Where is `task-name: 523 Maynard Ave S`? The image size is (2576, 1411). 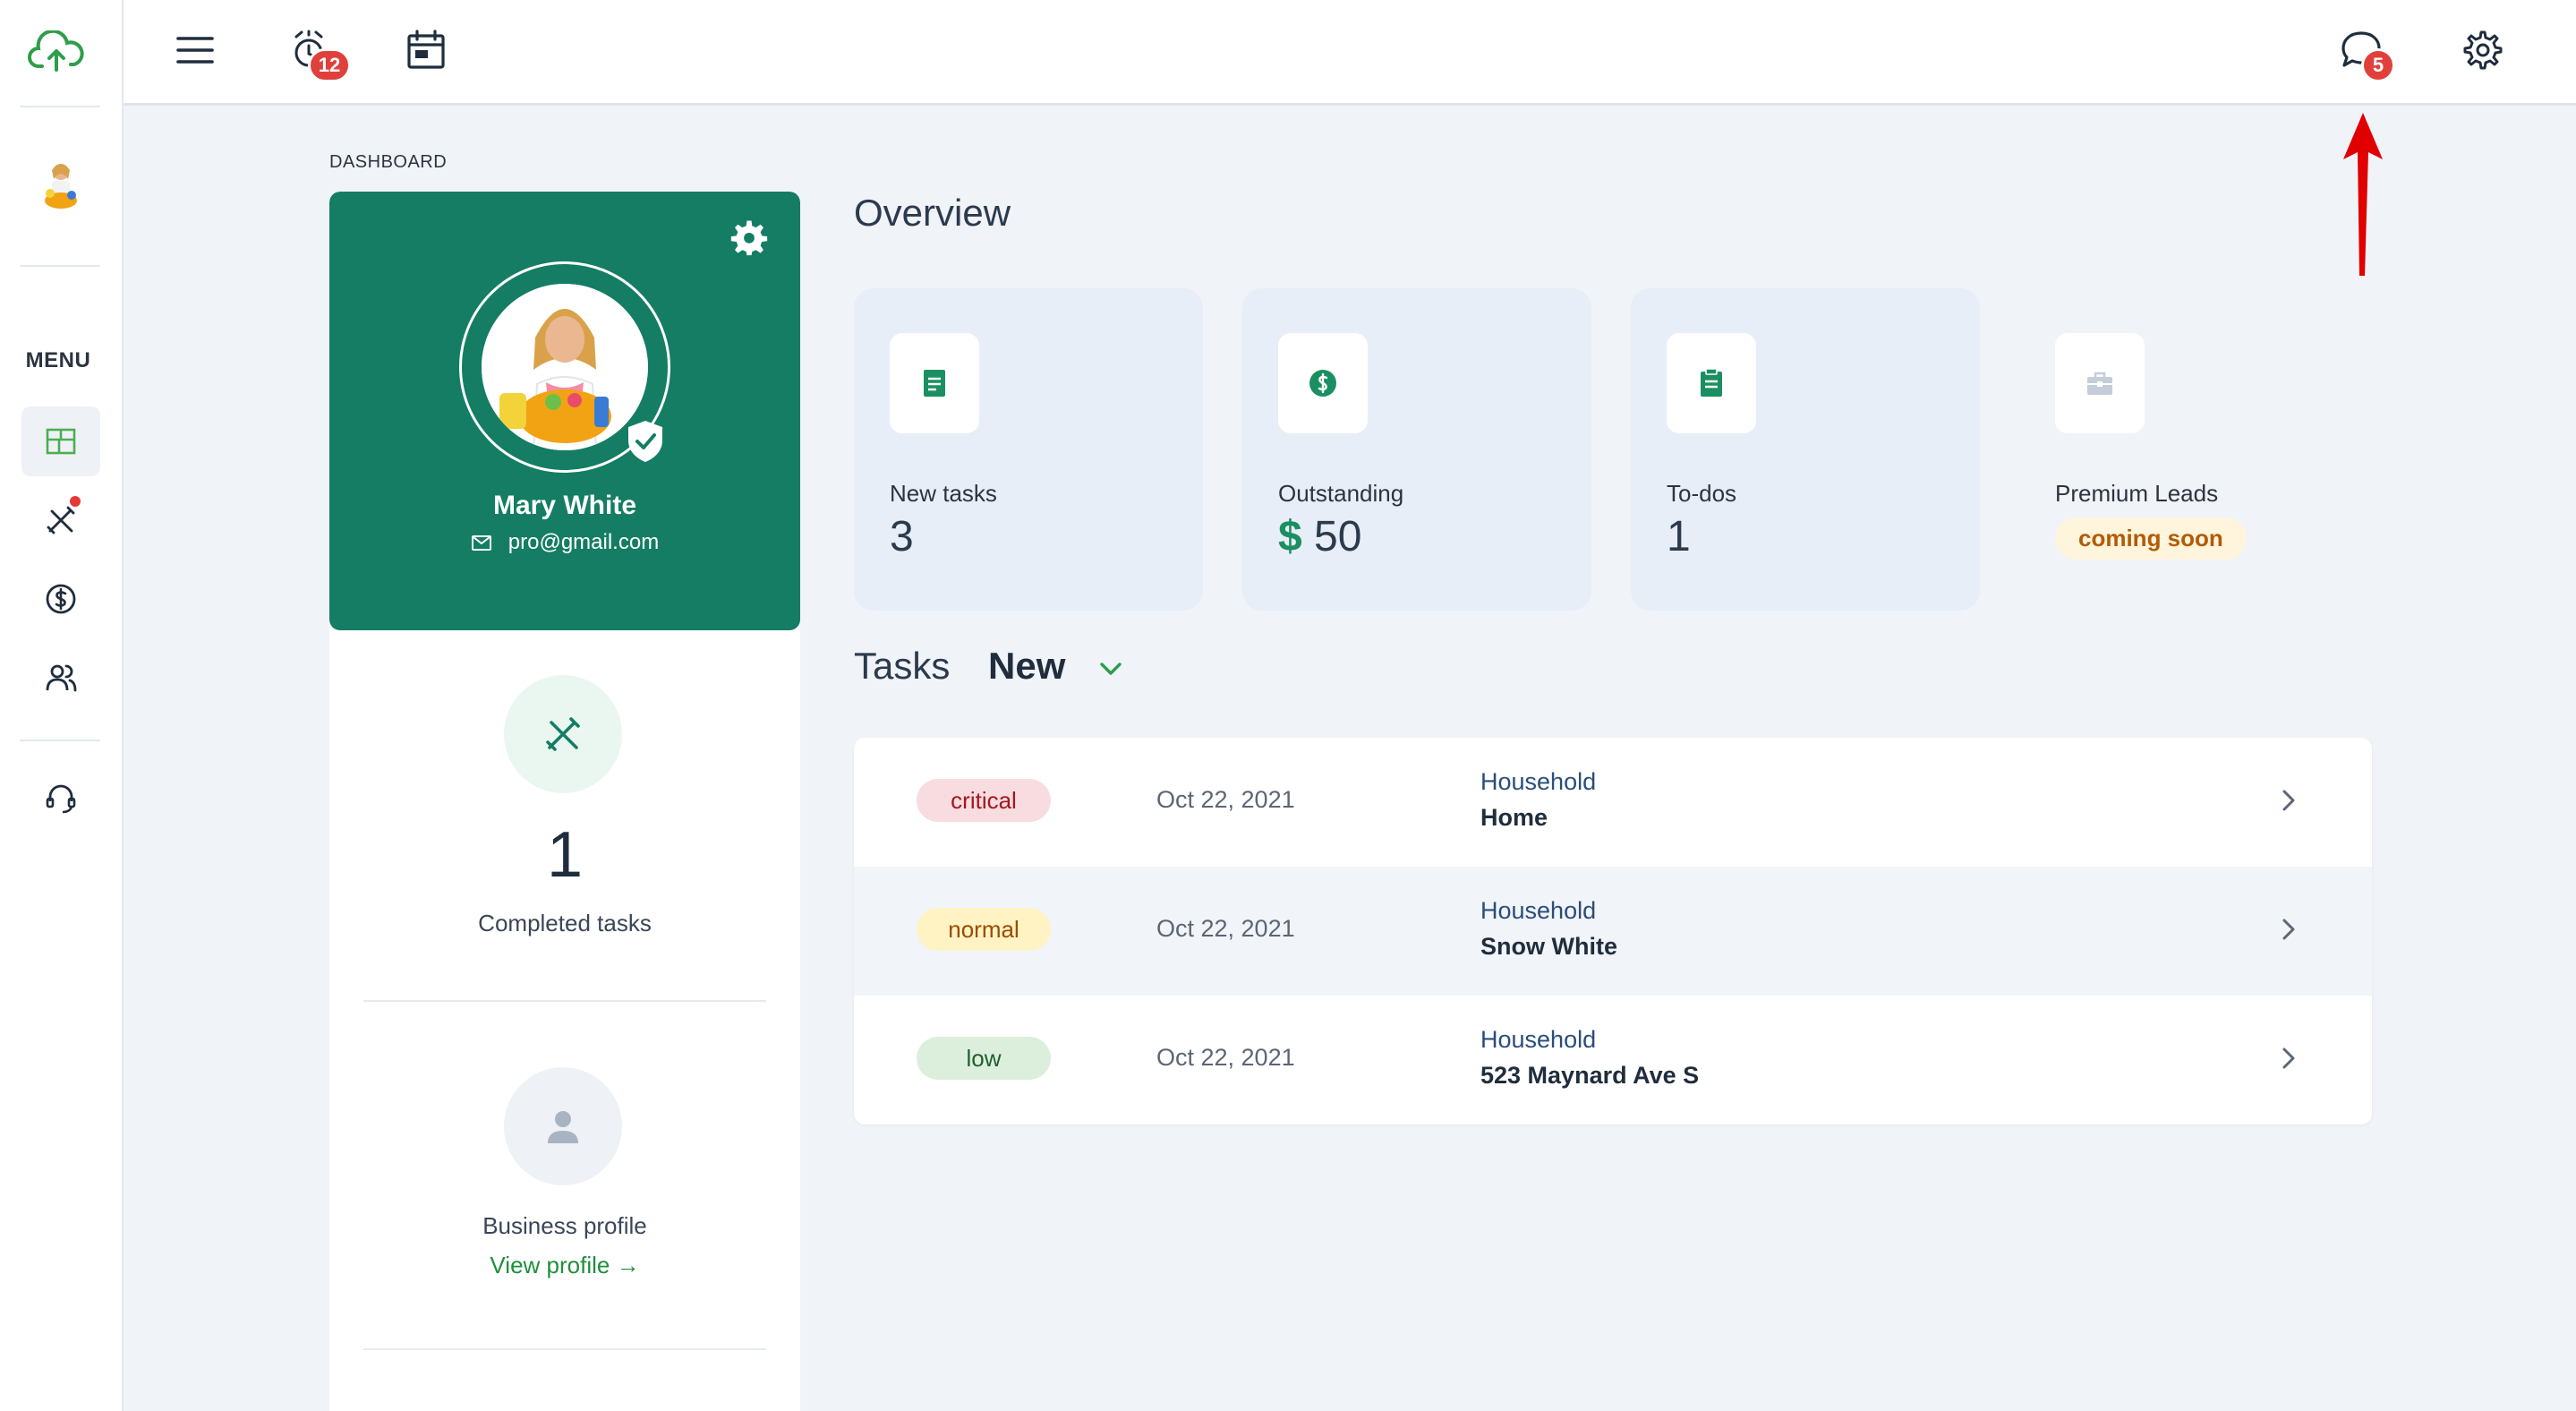 task-name: 523 Maynard Ave S is located at coordinates (1590, 1075).